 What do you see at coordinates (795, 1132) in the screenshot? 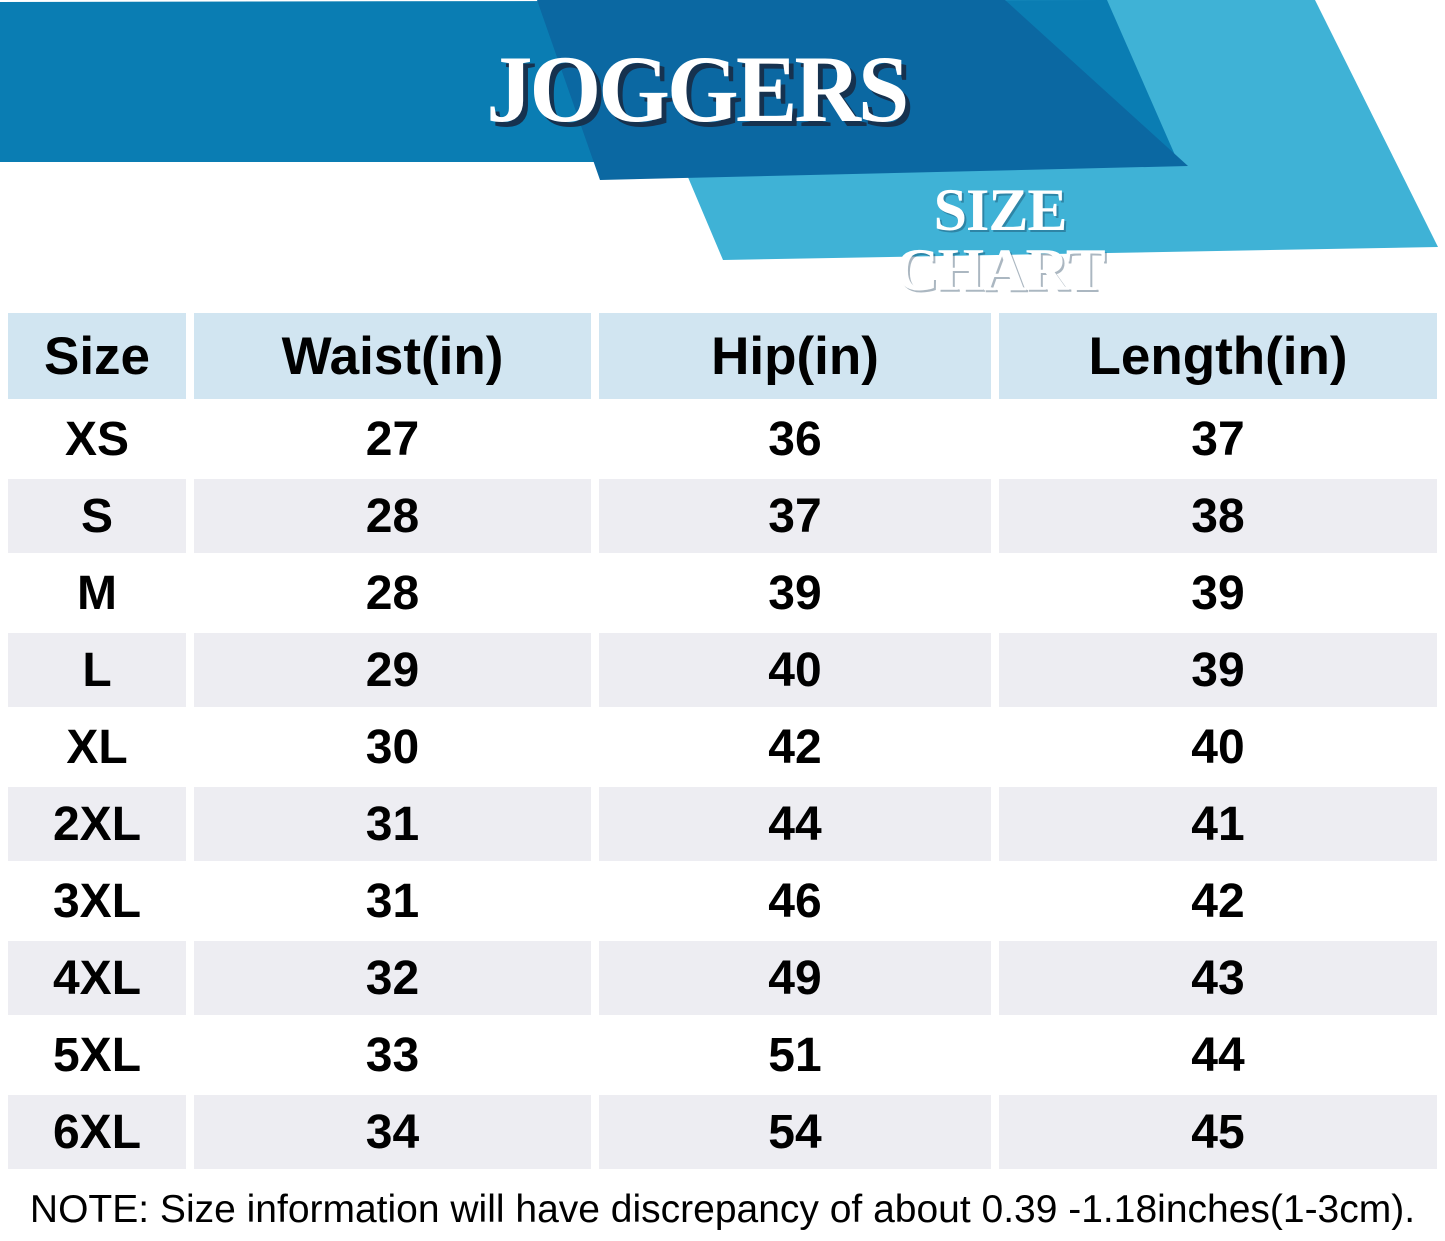
I see `cell-hip: 54` at bounding box center [795, 1132].